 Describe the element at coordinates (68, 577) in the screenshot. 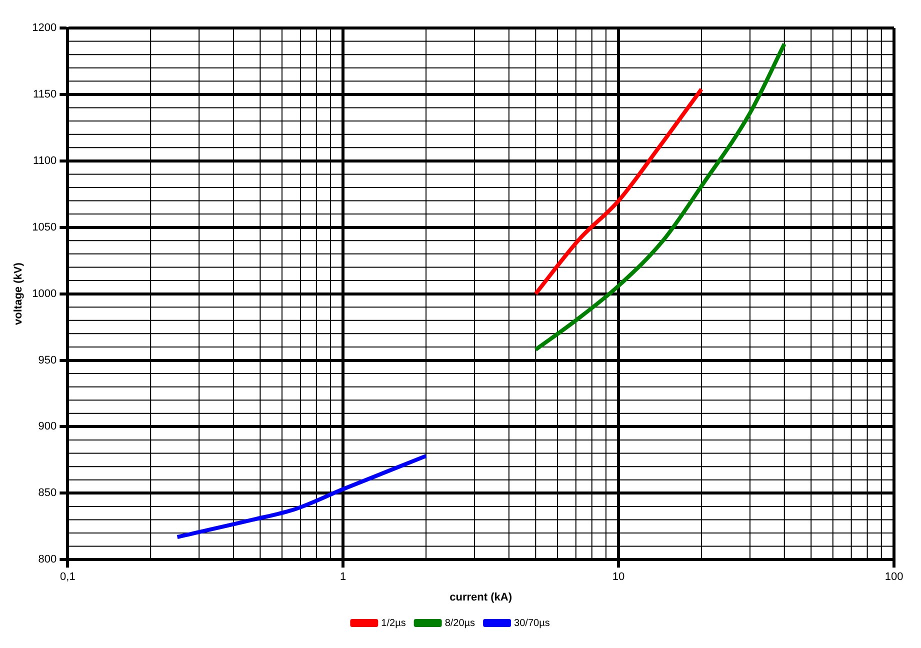

I see `x-tick-label: 0,1` at that location.